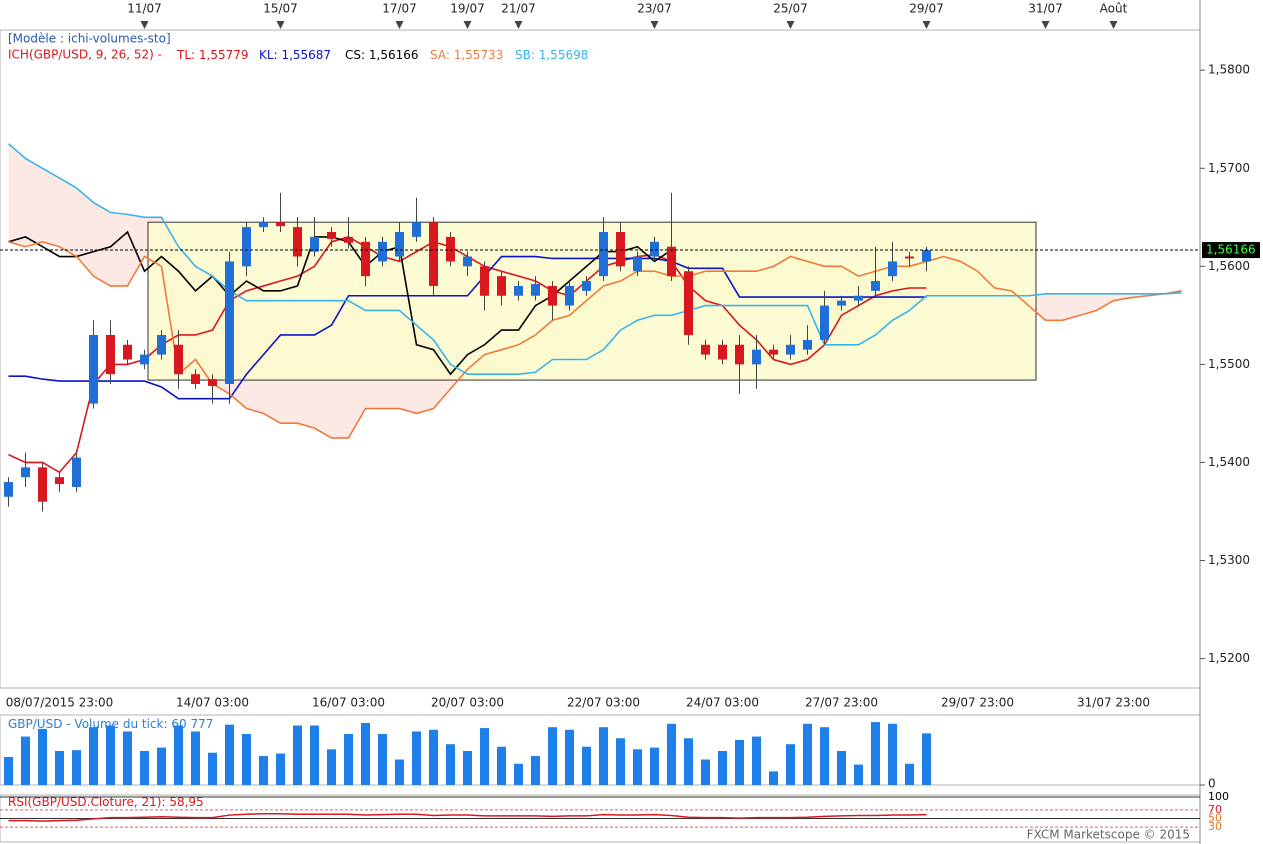 This screenshot has height=844, width=1263. Describe the element at coordinates (603, 703) in the screenshot. I see `x-tick-label: 22/07 03:00` at that location.